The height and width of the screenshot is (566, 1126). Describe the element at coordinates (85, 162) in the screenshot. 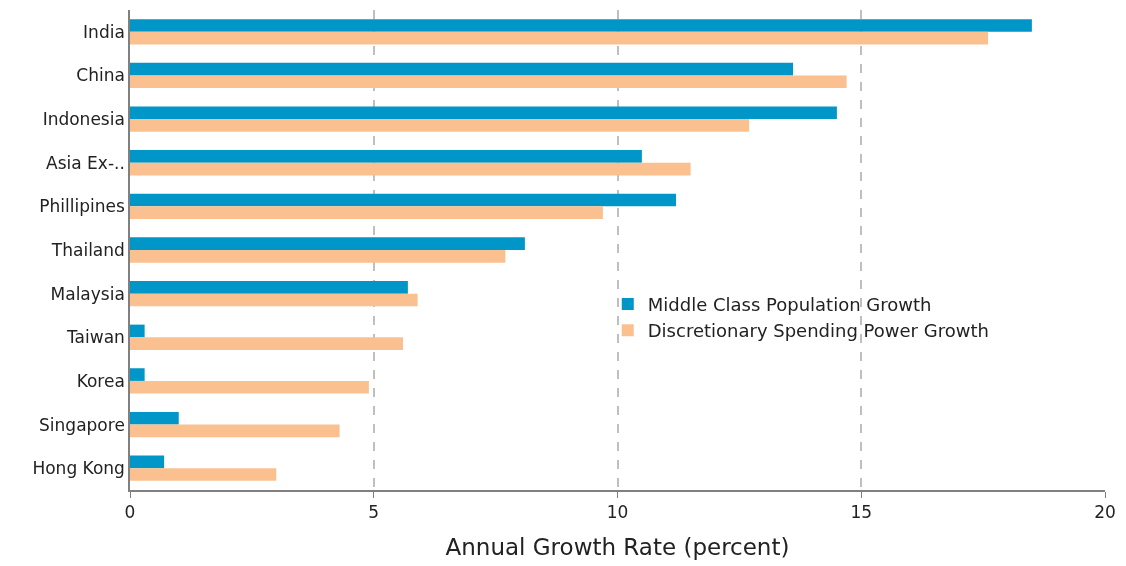

I see `y-tick-label: Asia Ex-..` at that location.